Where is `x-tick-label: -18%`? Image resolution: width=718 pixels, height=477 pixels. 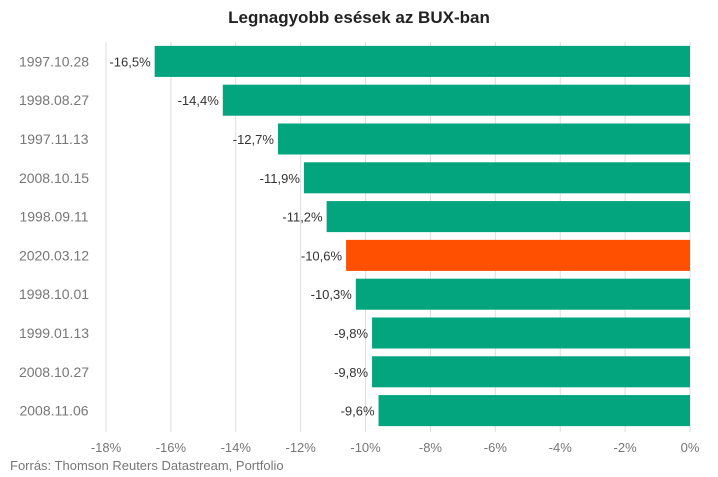 x-tick-label: -18% is located at coordinates (106, 447).